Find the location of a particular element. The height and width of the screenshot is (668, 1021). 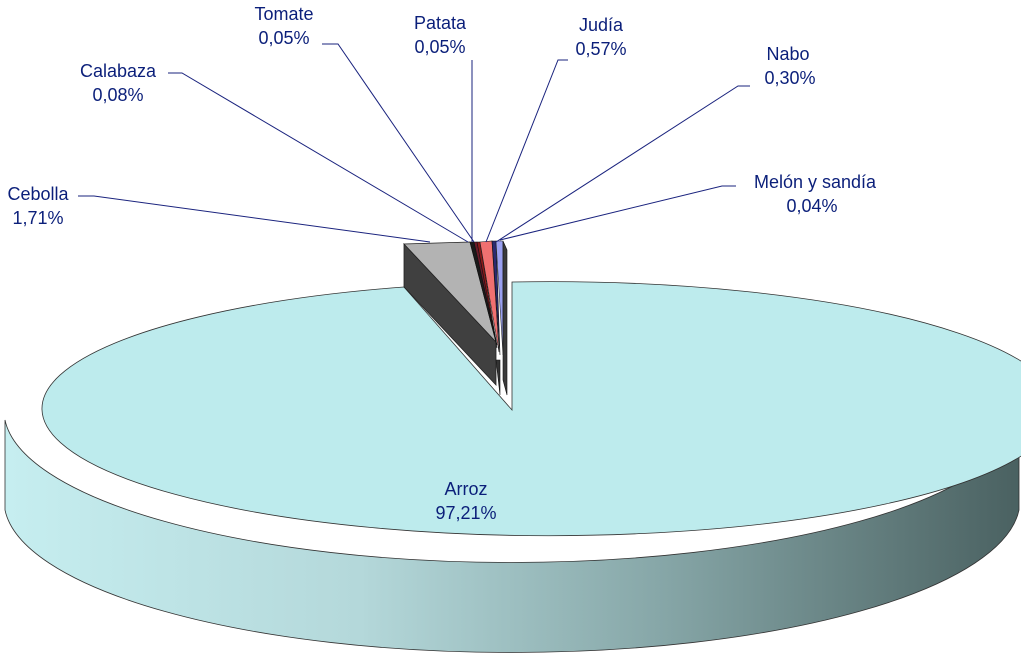

slice-patata is located at coordinates (487, 295).